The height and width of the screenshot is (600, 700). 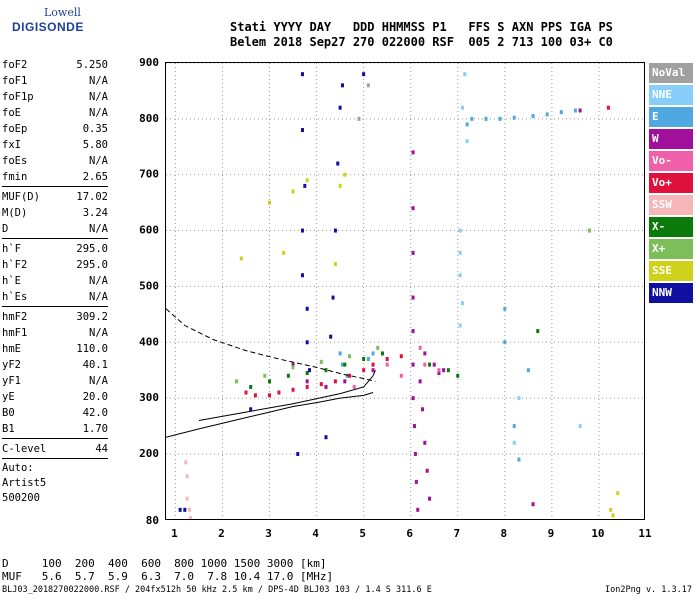 I want to click on legend-item: NNE, so click(x=671, y=95).